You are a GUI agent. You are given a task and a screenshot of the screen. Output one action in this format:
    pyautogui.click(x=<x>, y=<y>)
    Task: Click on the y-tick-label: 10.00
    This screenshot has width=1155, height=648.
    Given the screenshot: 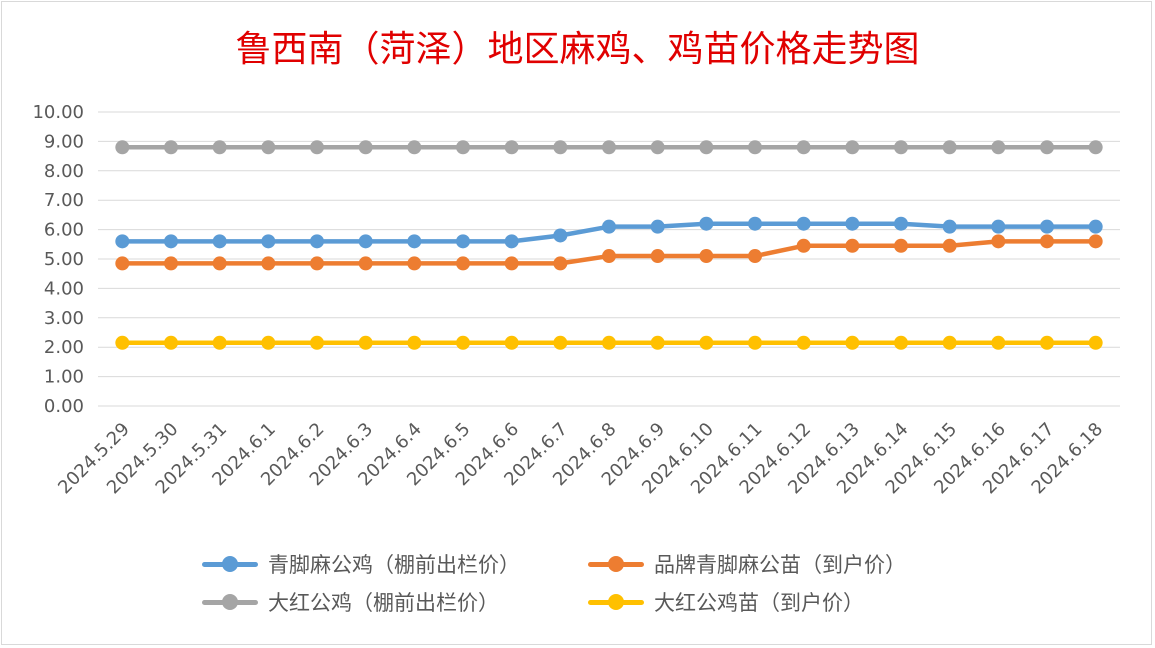 What is the action you would take?
    pyautogui.click(x=58, y=112)
    